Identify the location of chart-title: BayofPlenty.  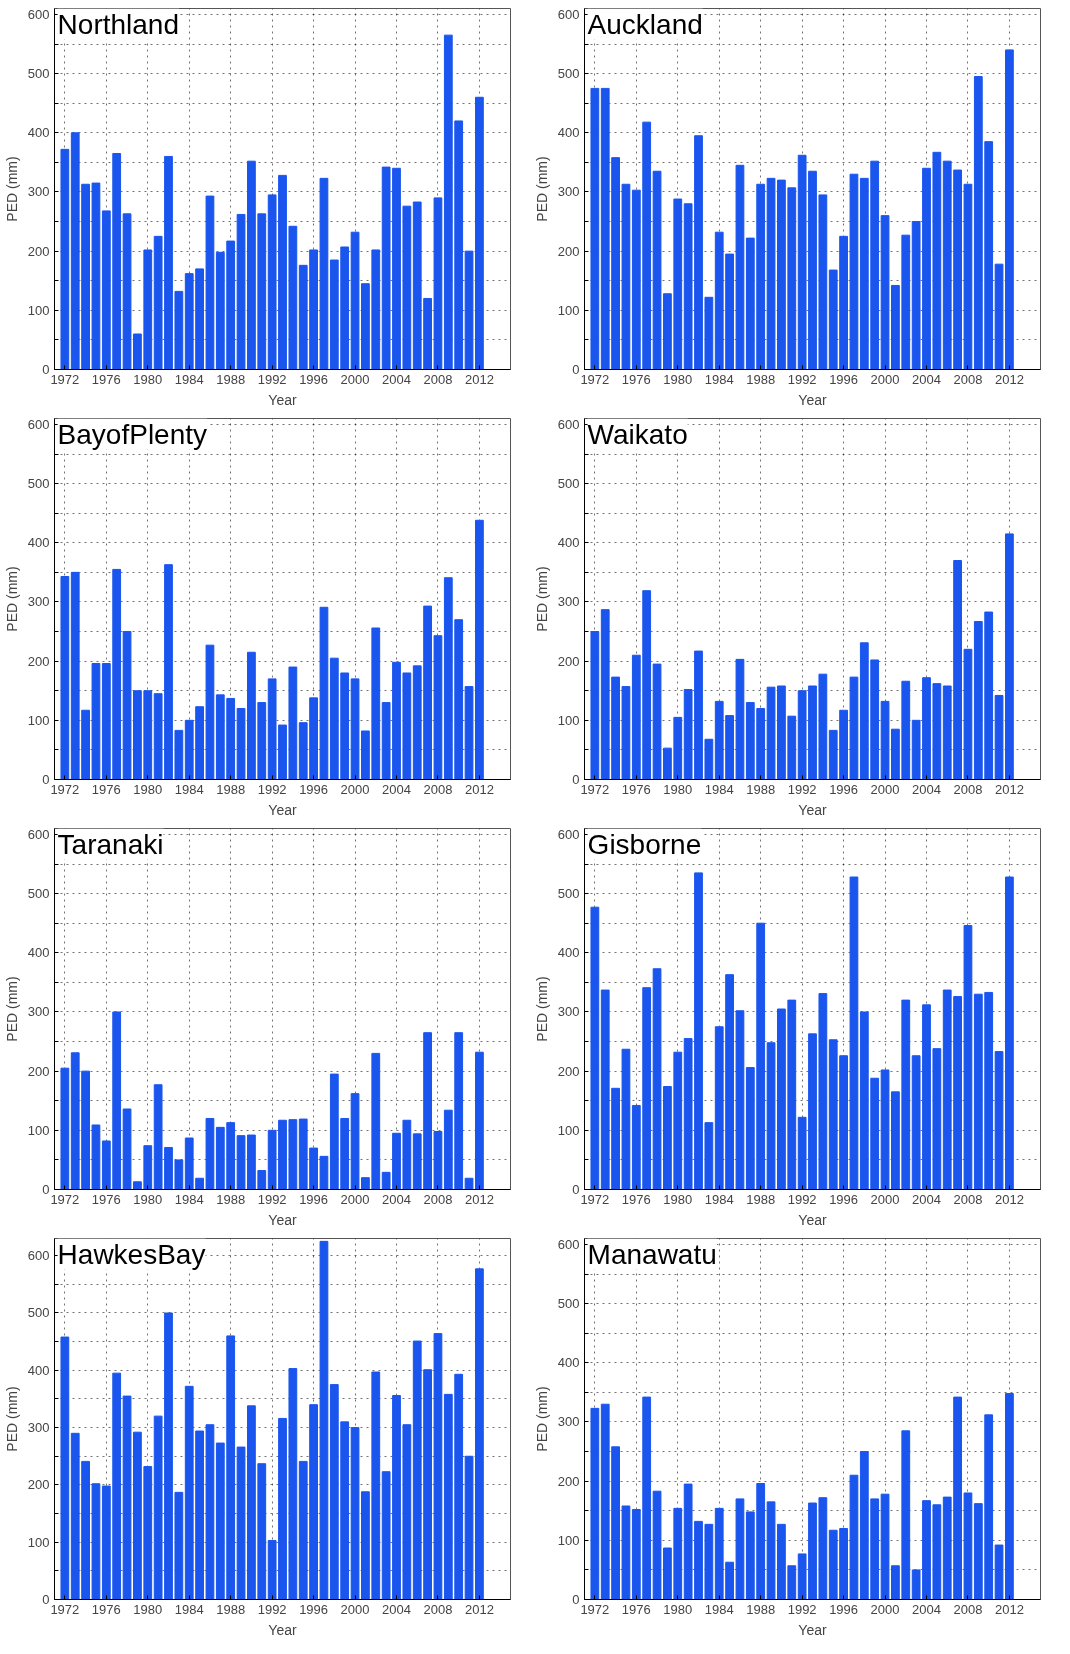
(132, 434).